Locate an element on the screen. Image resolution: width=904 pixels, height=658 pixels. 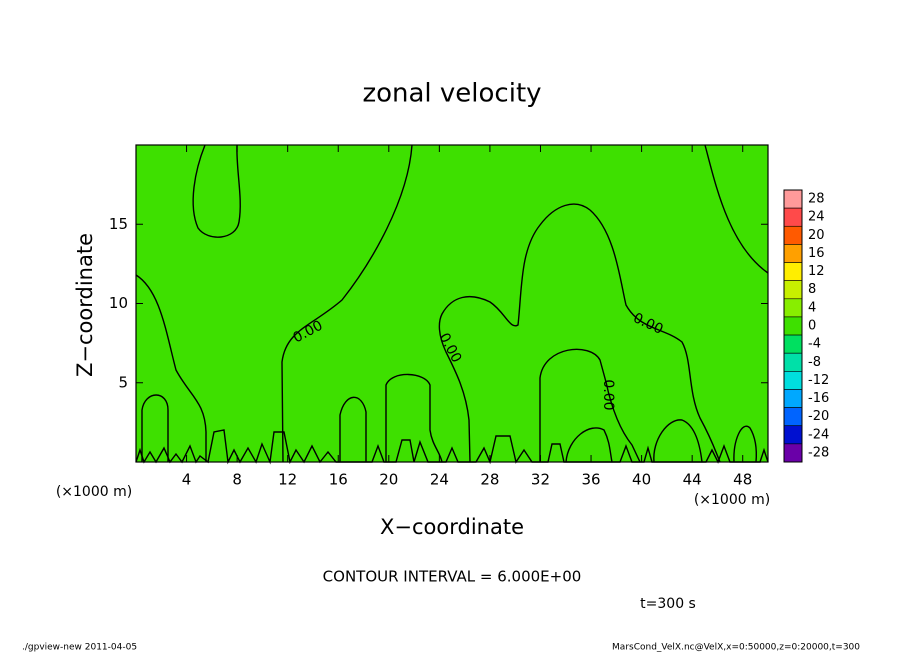
x-tick-label: 20 is located at coordinates (388, 480).